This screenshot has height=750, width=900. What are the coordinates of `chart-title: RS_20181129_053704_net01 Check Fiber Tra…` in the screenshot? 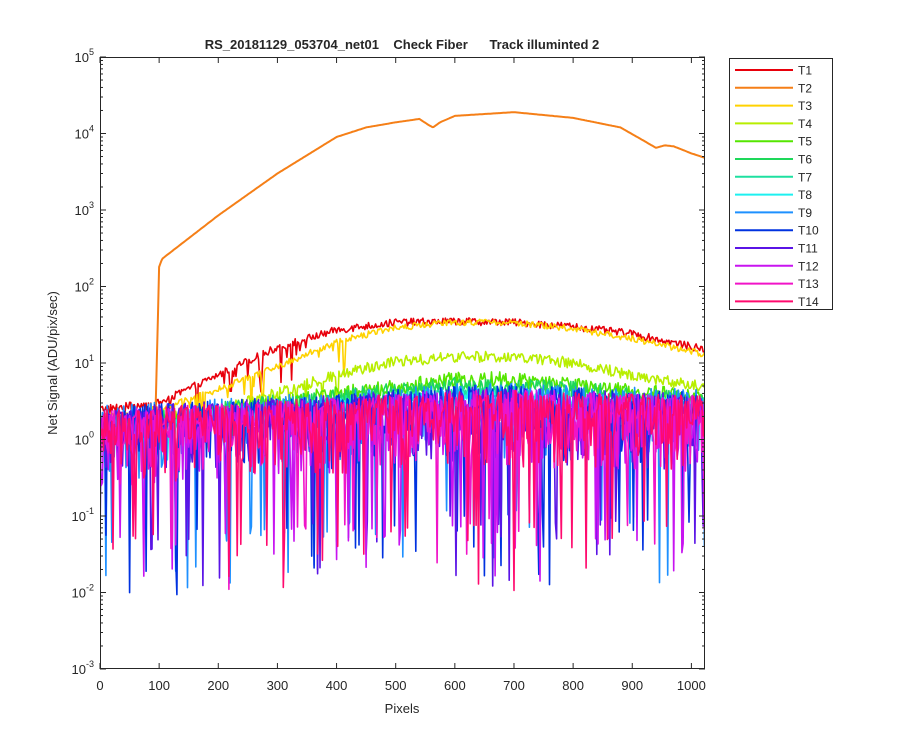 It's located at (402, 44).